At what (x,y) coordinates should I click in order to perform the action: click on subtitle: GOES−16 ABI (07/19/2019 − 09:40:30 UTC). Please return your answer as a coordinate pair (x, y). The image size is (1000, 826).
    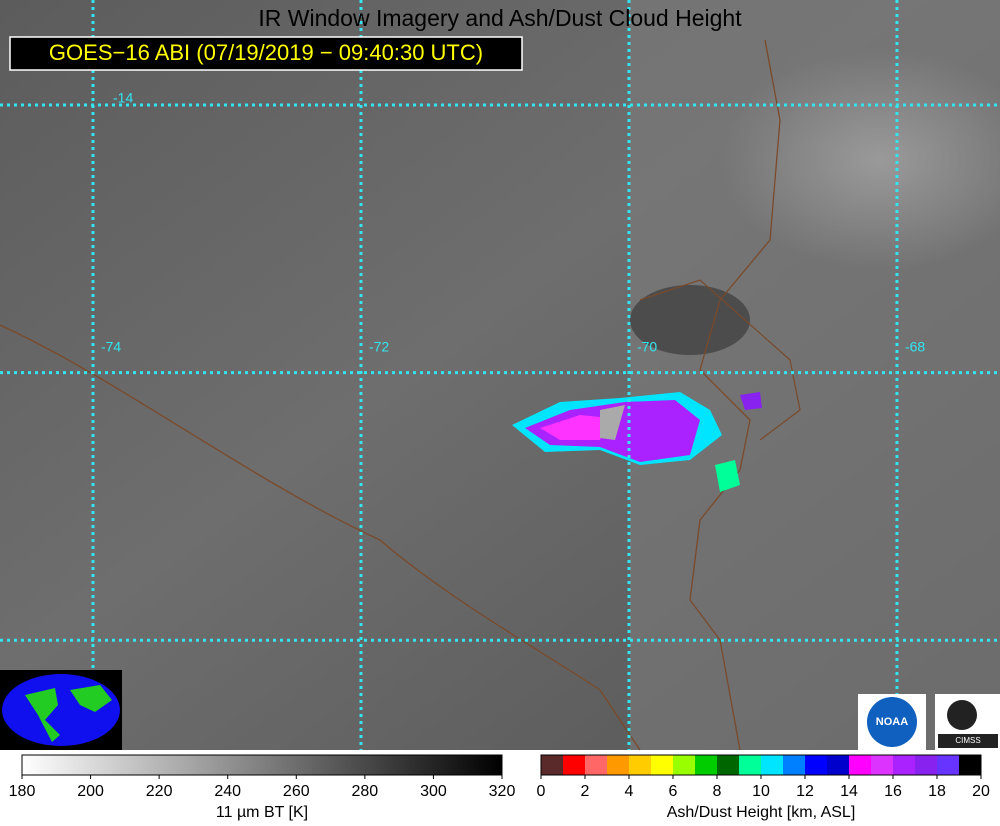
    Looking at the image, I should click on (266, 52).